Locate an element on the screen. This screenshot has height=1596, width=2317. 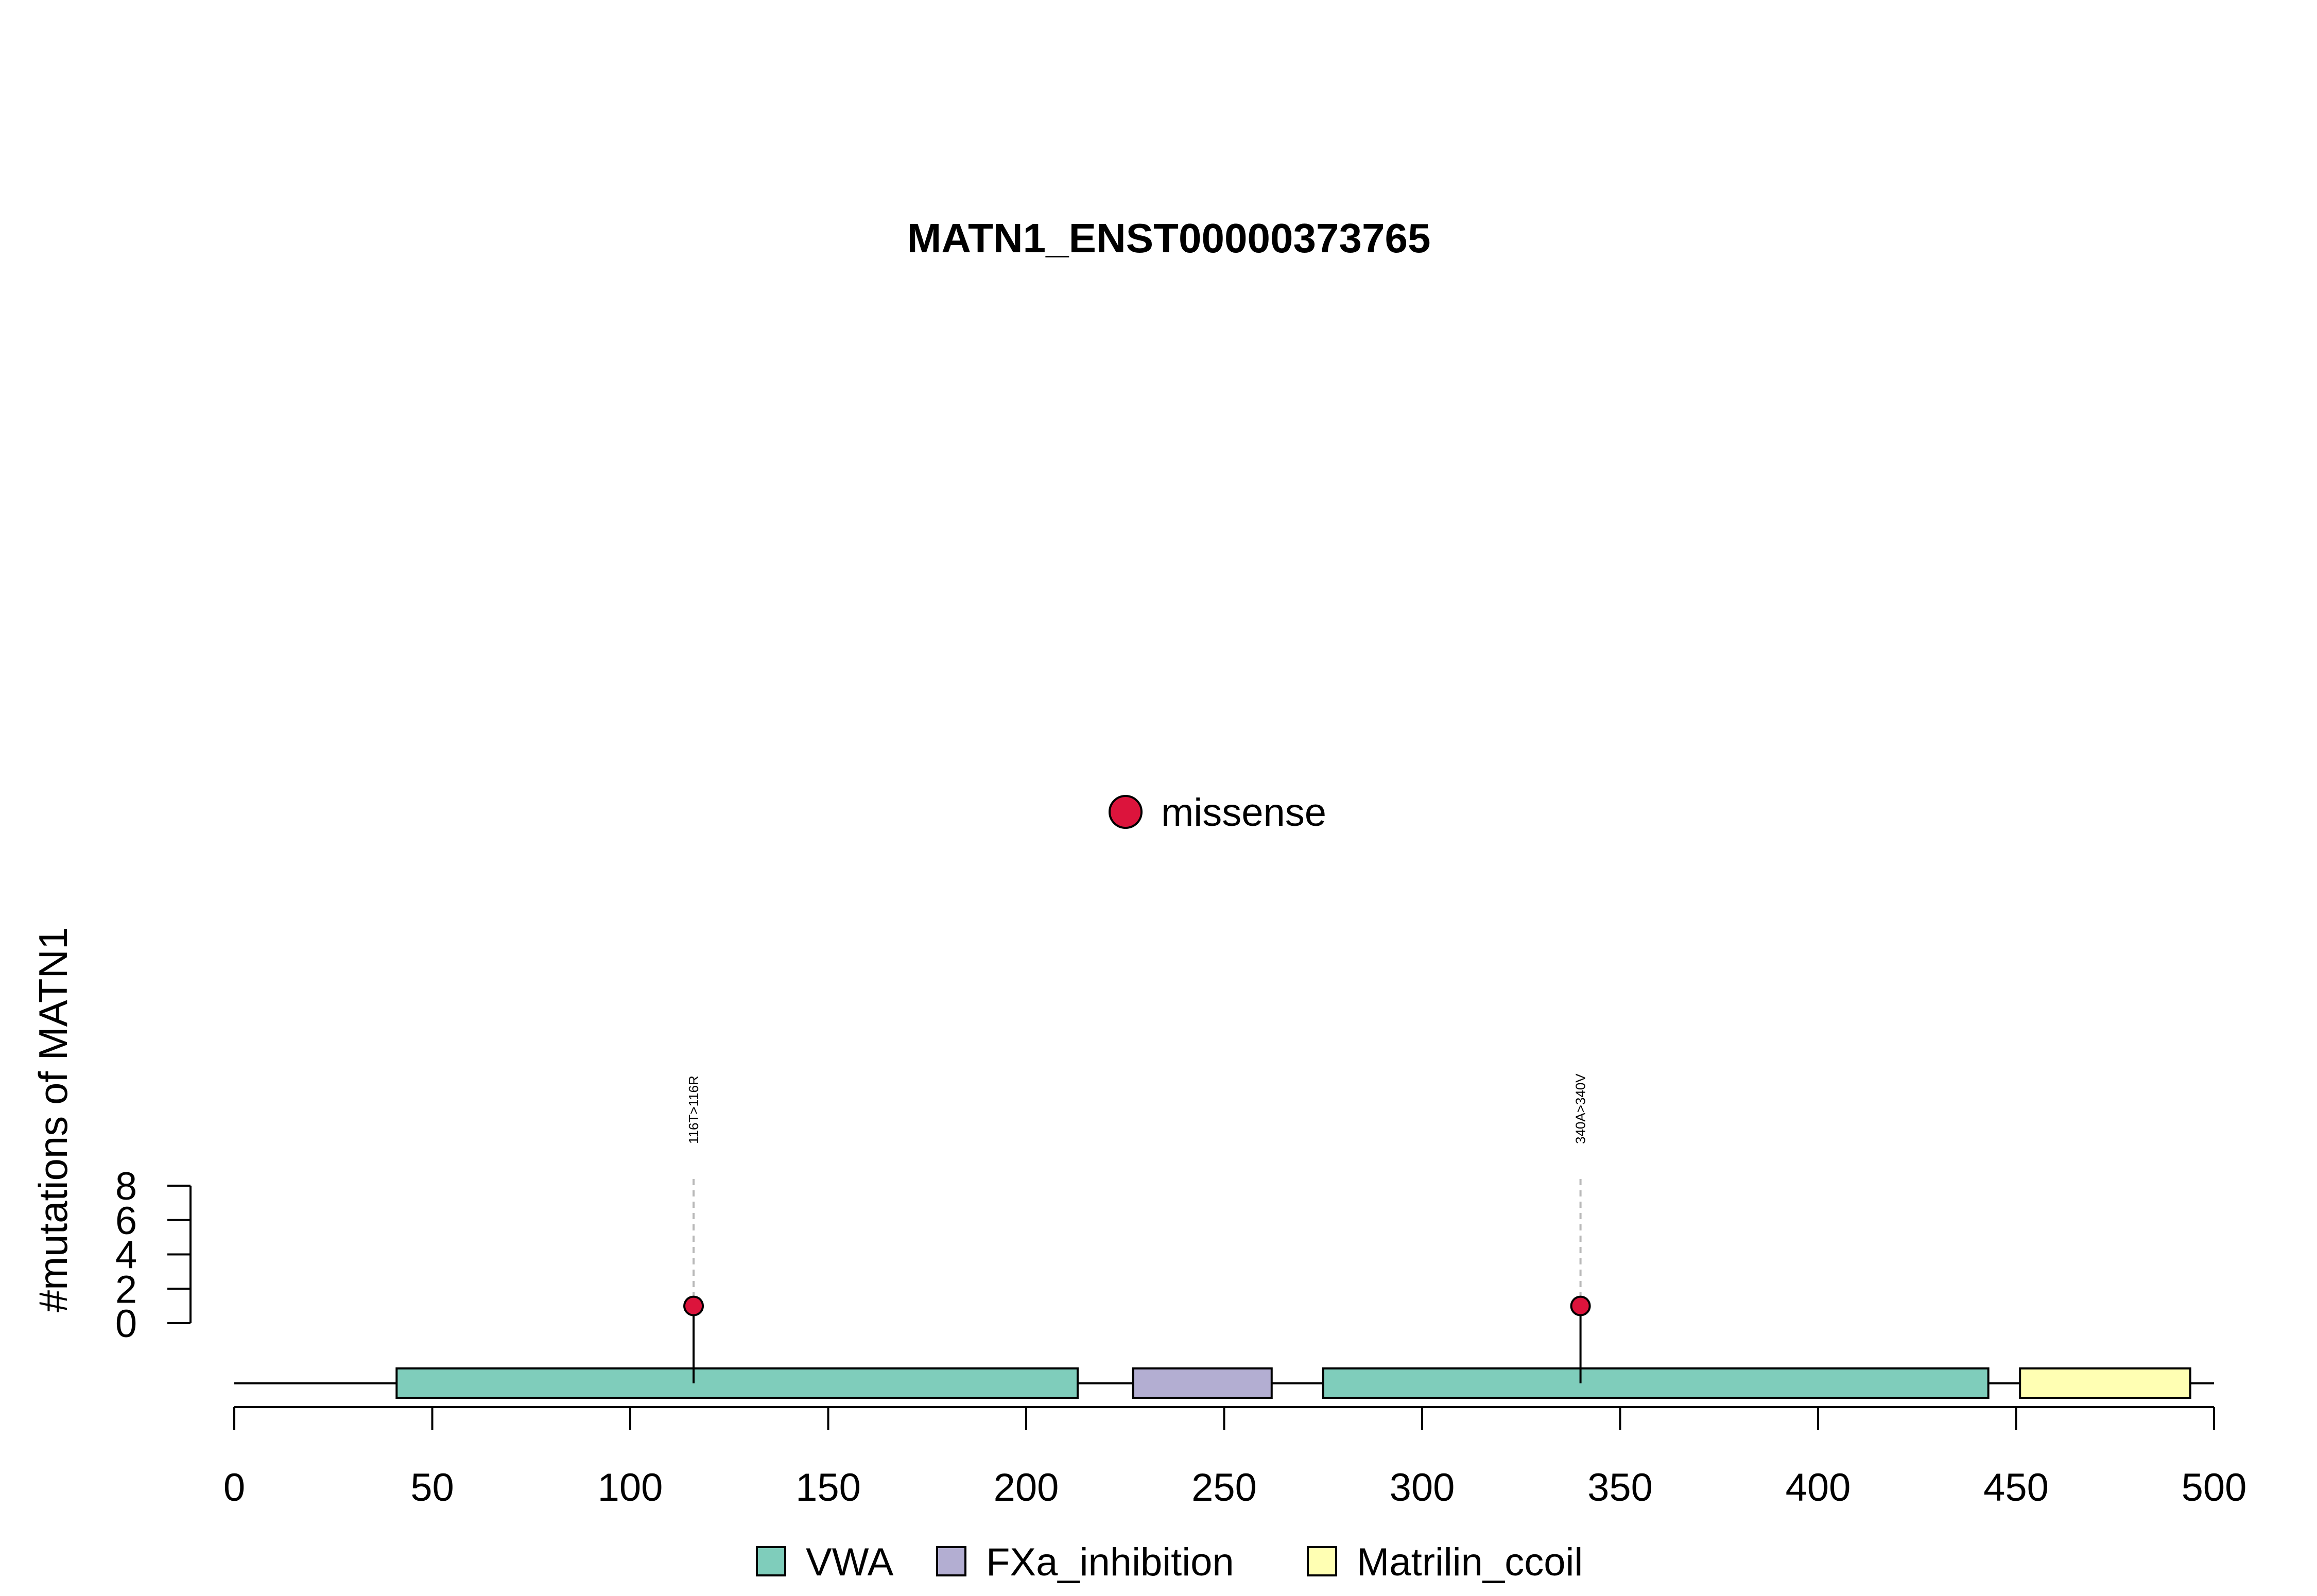
x-tick-label: 50 is located at coordinates (432, 1488).